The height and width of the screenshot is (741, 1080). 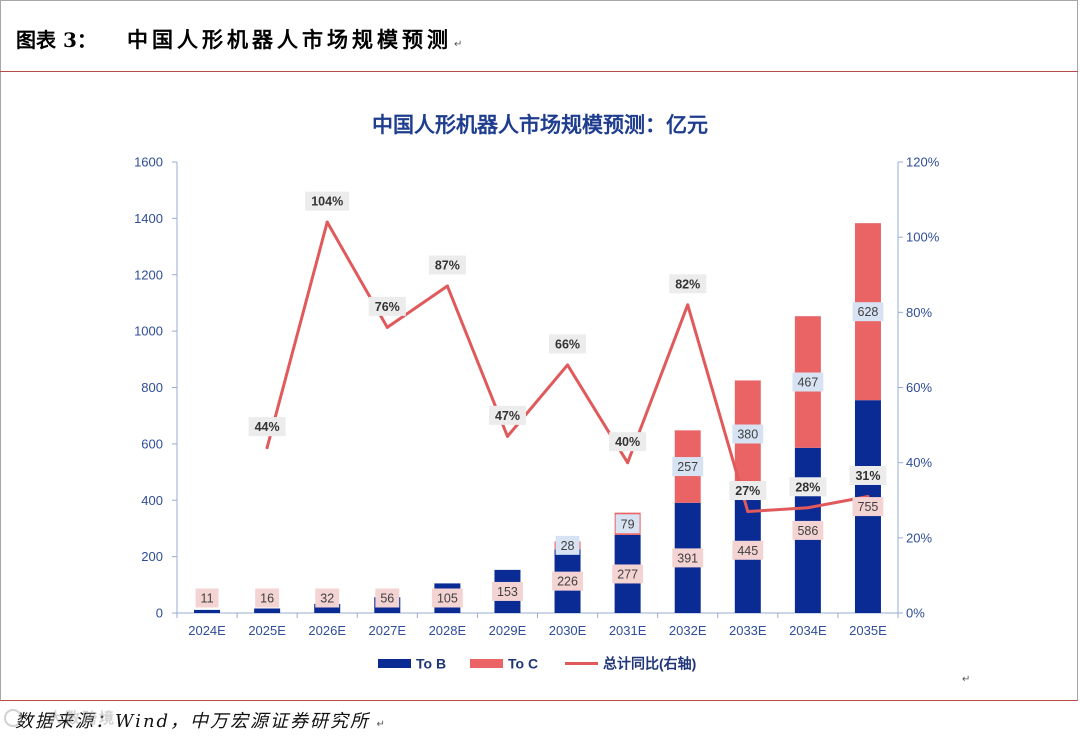 I want to click on line-label-2032E-suffix: %, so click(x=694, y=284).